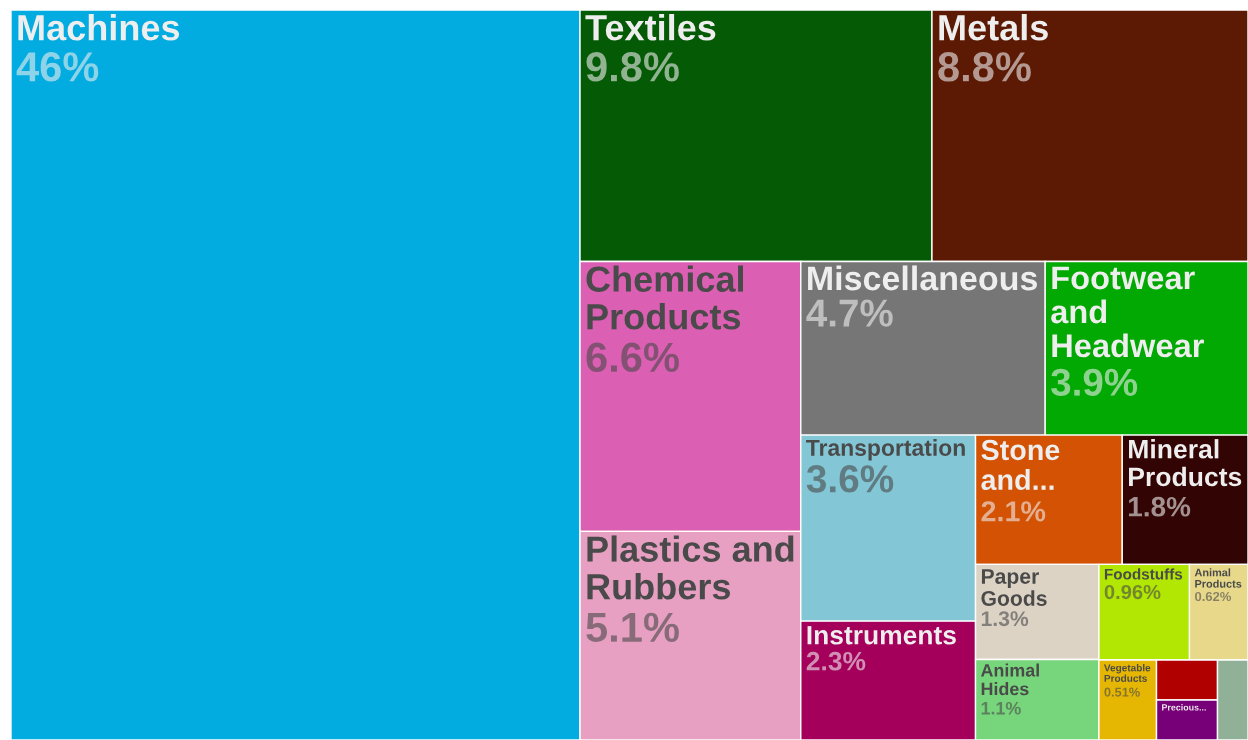 The height and width of the screenshot is (740, 1248). What do you see at coordinates (1094, 382) in the screenshot?
I see `data-label: 3.9%` at bounding box center [1094, 382].